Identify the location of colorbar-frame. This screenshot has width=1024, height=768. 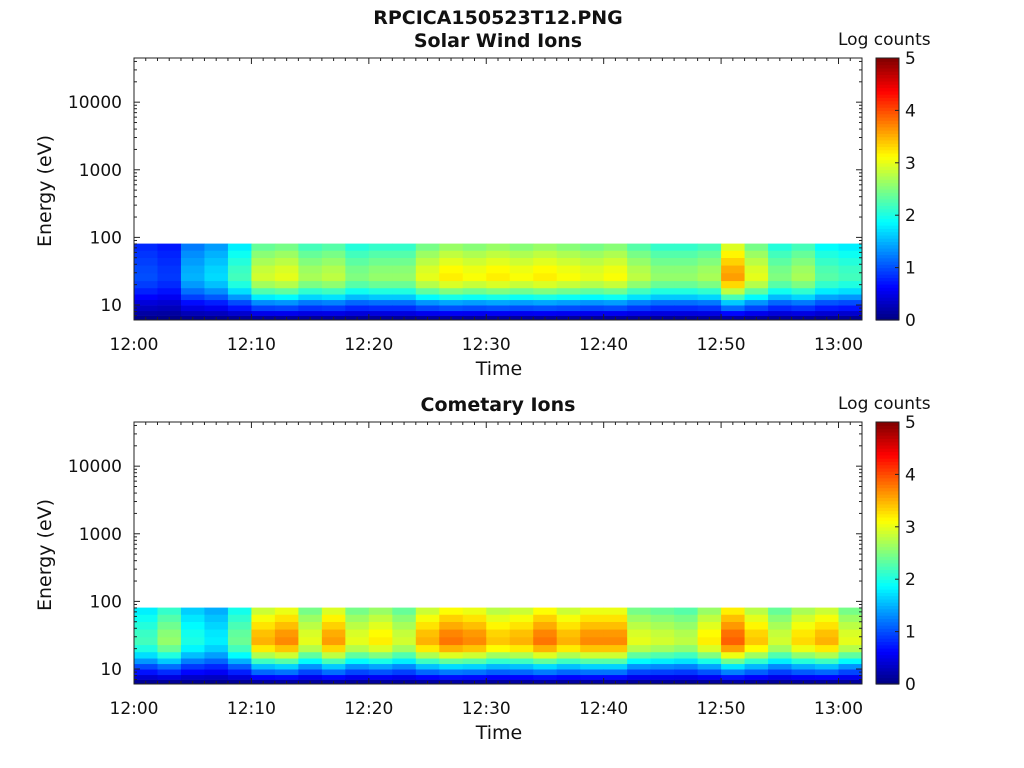
(887, 553).